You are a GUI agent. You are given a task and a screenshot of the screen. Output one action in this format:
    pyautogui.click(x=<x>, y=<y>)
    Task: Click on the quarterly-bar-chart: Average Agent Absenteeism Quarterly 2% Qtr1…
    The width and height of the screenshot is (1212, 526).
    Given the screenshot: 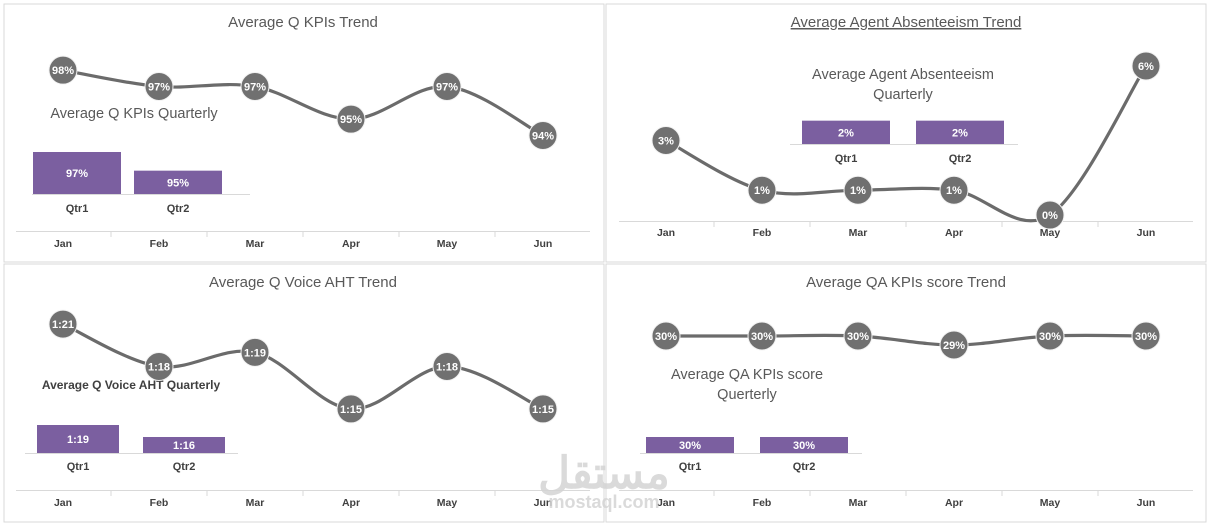 What is the action you would take?
    pyautogui.click(x=904, y=116)
    